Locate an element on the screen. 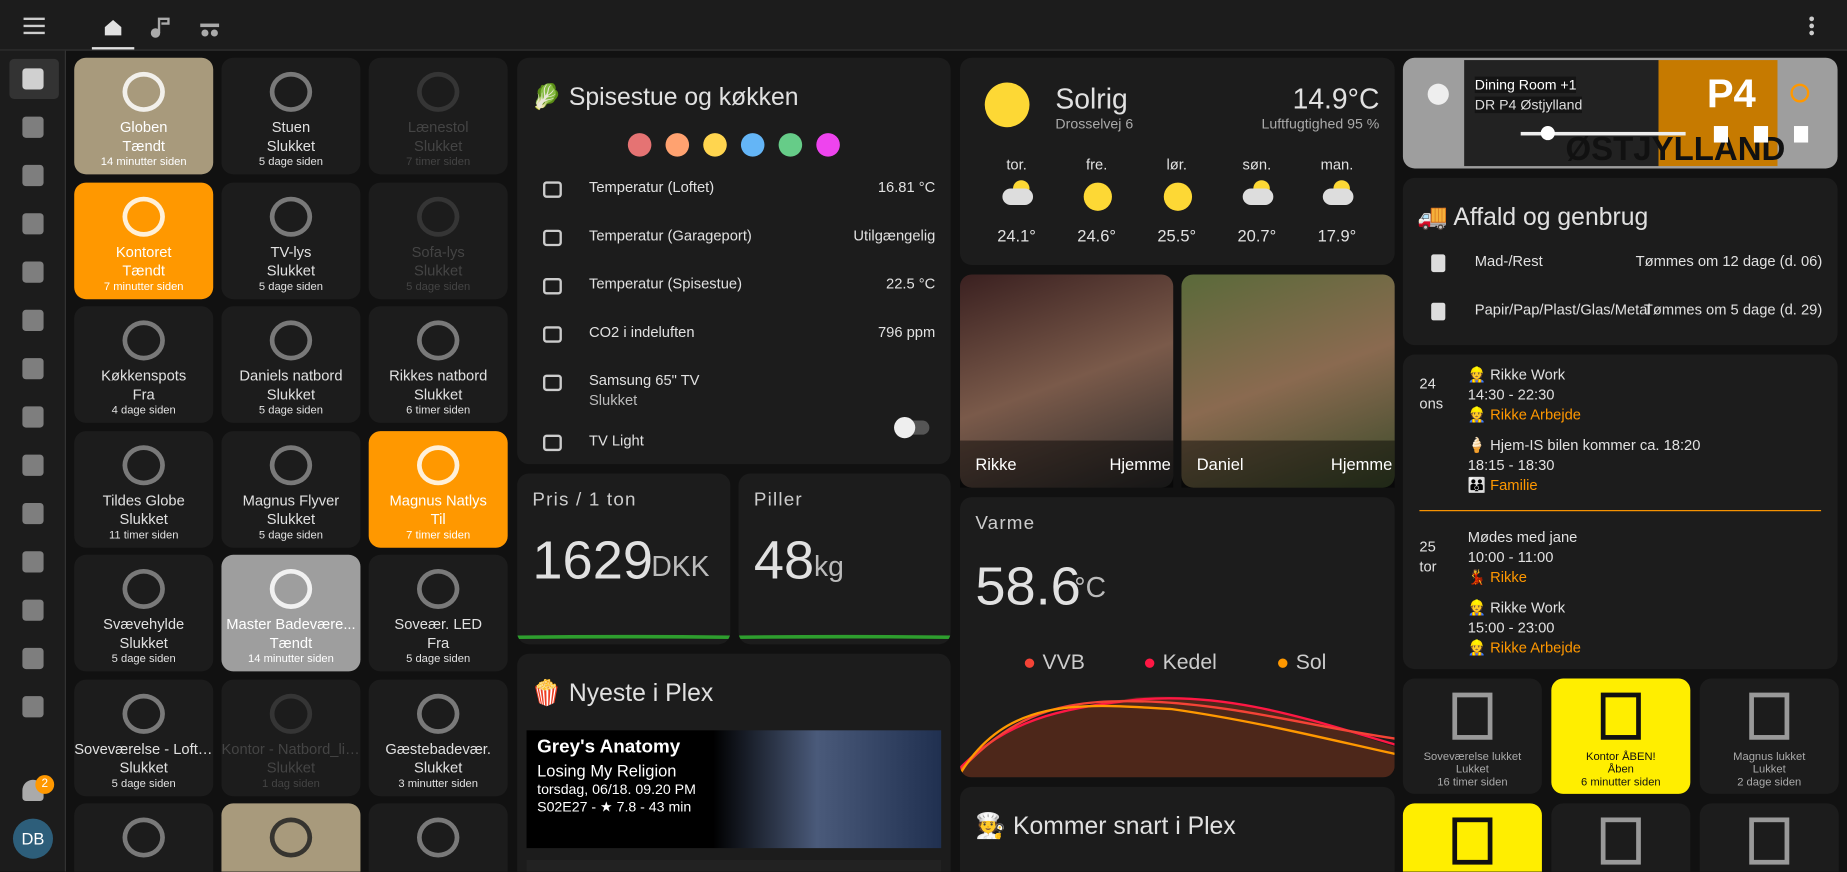 The width and height of the screenshot is (1847, 872). tab-incognito is located at coordinates (210, 28).